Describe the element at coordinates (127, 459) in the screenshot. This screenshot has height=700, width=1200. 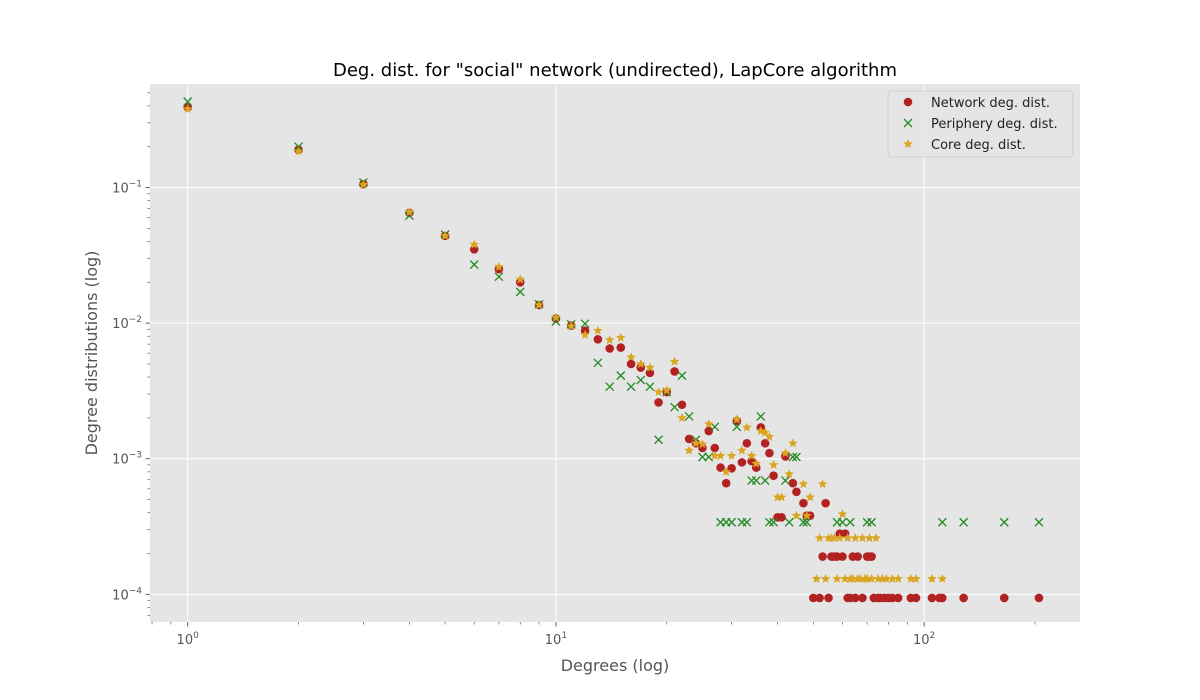
I see `y-tick-label: 10⁻³` at that location.